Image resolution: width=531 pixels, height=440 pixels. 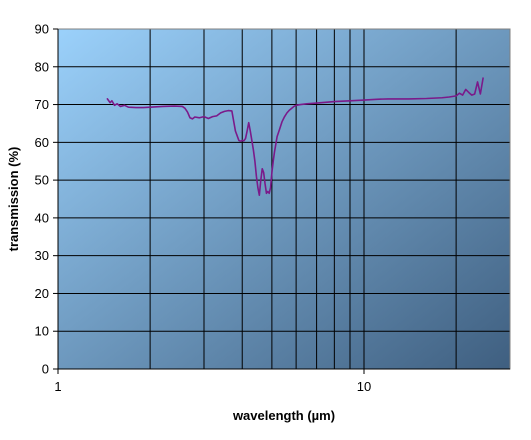 What do you see at coordinates (42, 217) in the screenshot?
I see `y-tick-label: 40` at bounding box center [42, 217].